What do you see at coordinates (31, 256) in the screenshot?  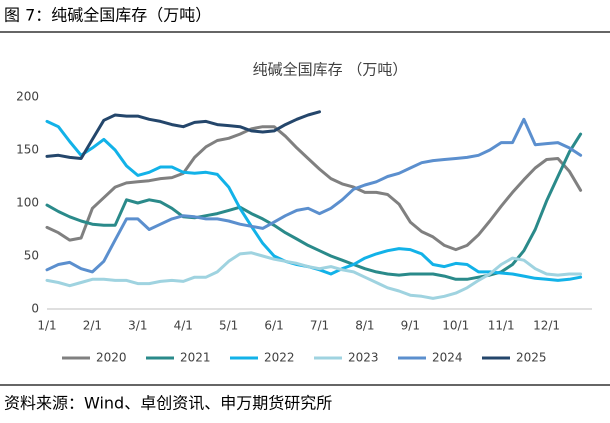 I see `y-tick-label: 50` at bounding box center [31, 256].